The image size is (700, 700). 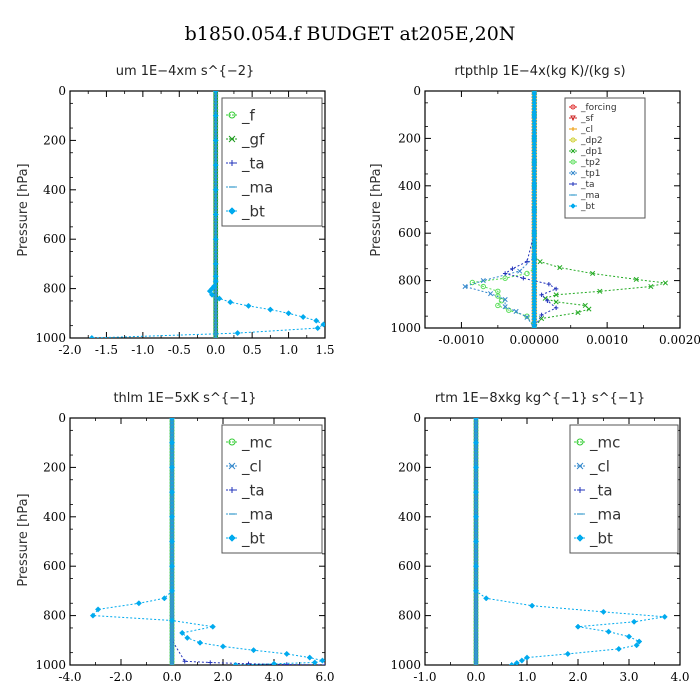 I want to click on legend-dp1-marker, so click(x=573, y=151).